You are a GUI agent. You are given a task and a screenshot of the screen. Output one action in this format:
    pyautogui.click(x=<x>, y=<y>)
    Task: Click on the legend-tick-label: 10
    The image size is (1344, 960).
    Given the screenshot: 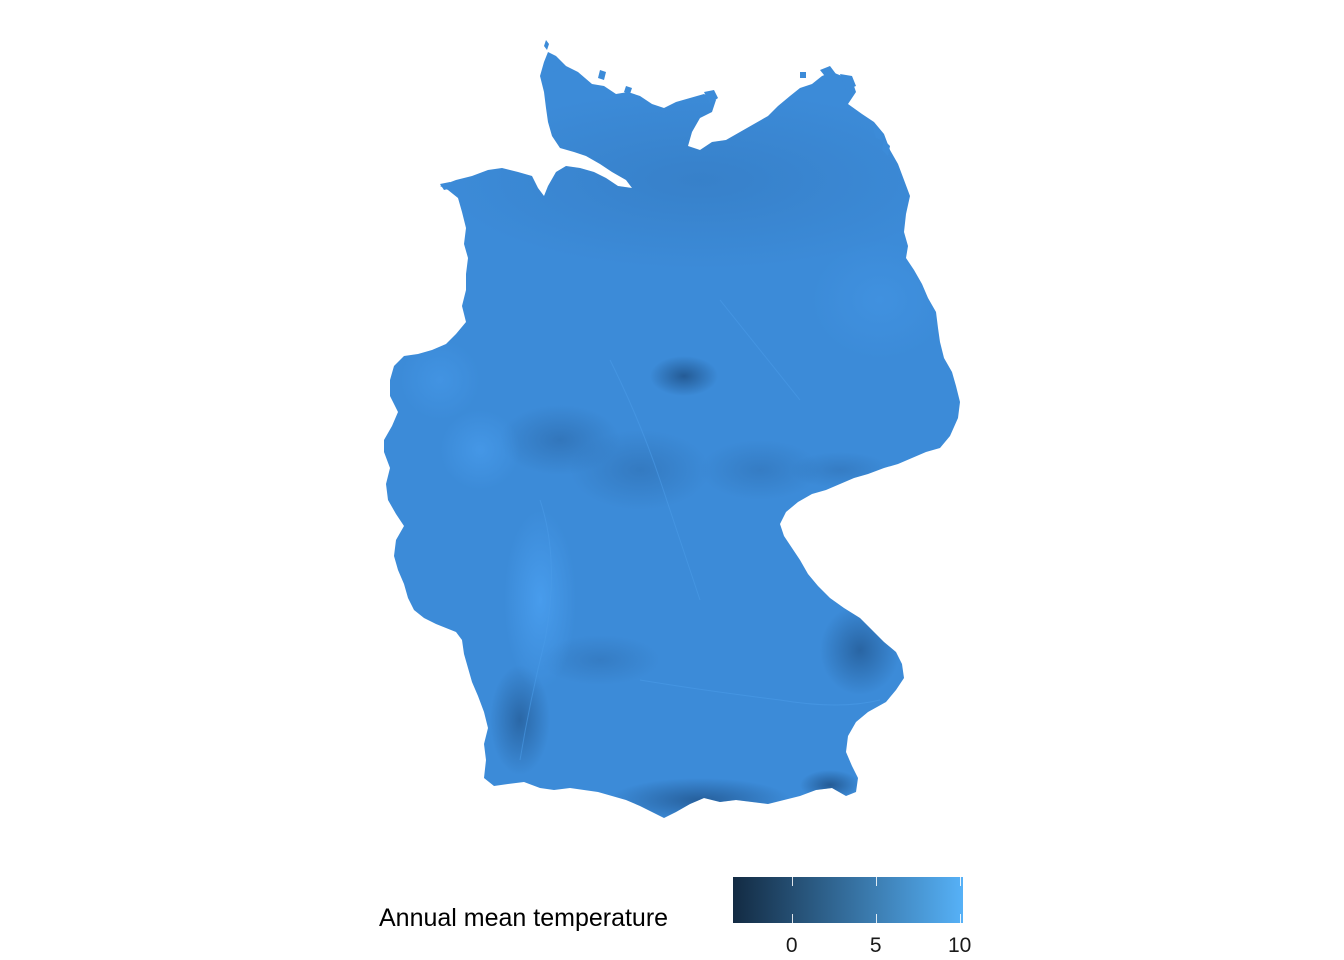 What is the action you would take?
    pyautogui.click(x=959, y=945)
    